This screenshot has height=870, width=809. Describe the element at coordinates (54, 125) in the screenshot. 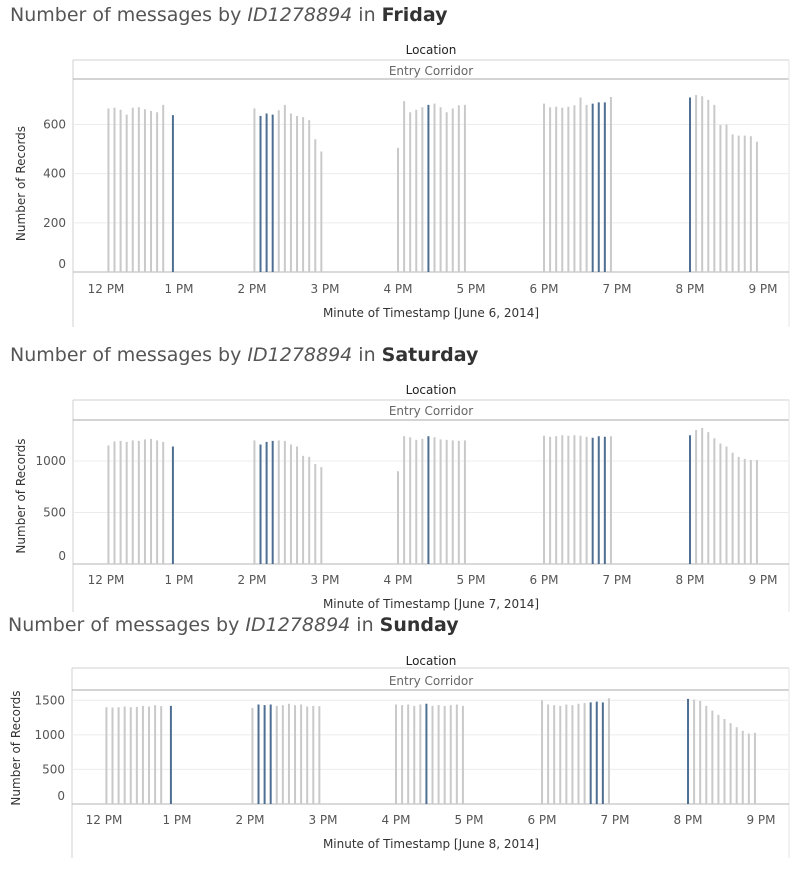

I see `y-tick-label: 600` at that location.